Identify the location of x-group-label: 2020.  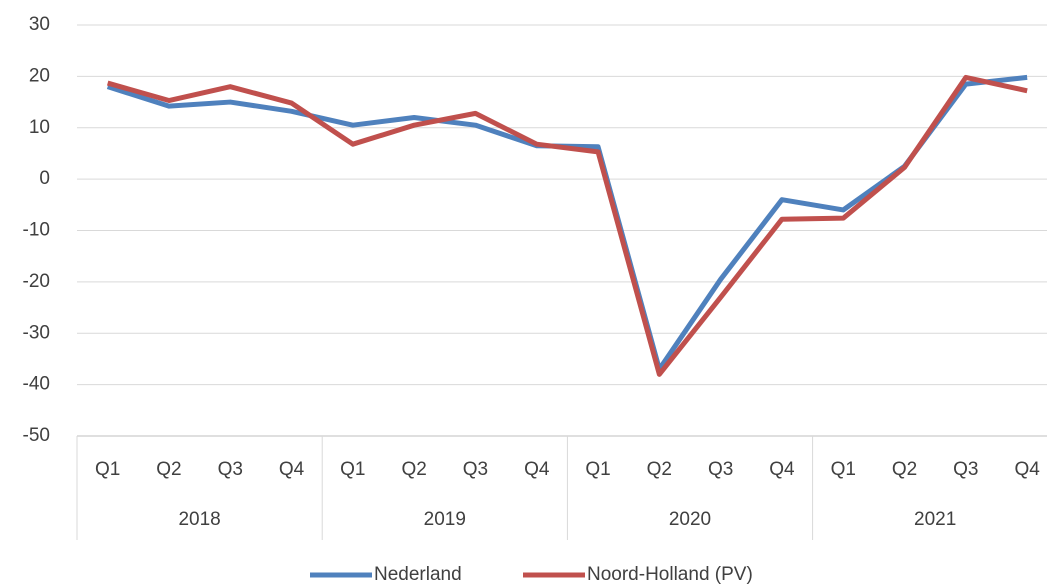
(690, 519).